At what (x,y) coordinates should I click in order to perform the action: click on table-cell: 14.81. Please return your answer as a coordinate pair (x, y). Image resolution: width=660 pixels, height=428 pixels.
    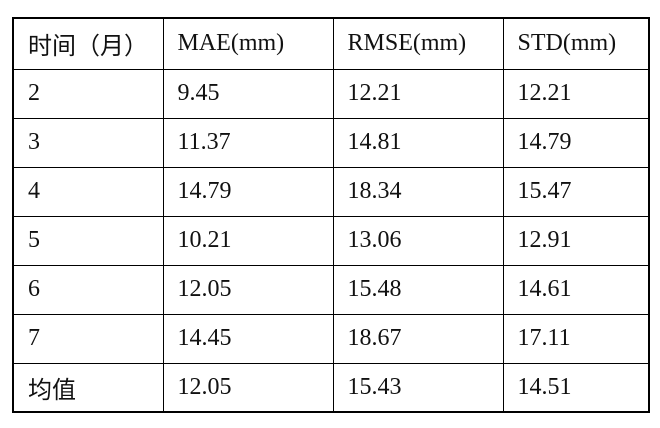
    Looking at the image, I should click on (418, 142).